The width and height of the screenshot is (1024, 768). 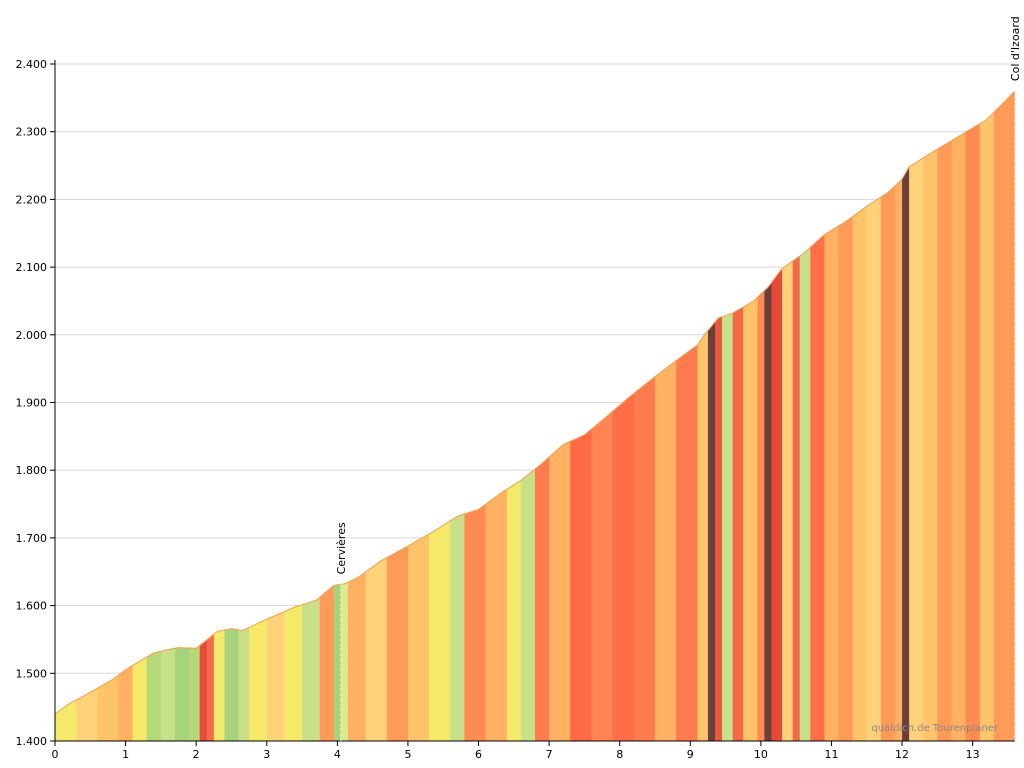 I want to click on x-tick-label: 0, so click(x=55, y=754).